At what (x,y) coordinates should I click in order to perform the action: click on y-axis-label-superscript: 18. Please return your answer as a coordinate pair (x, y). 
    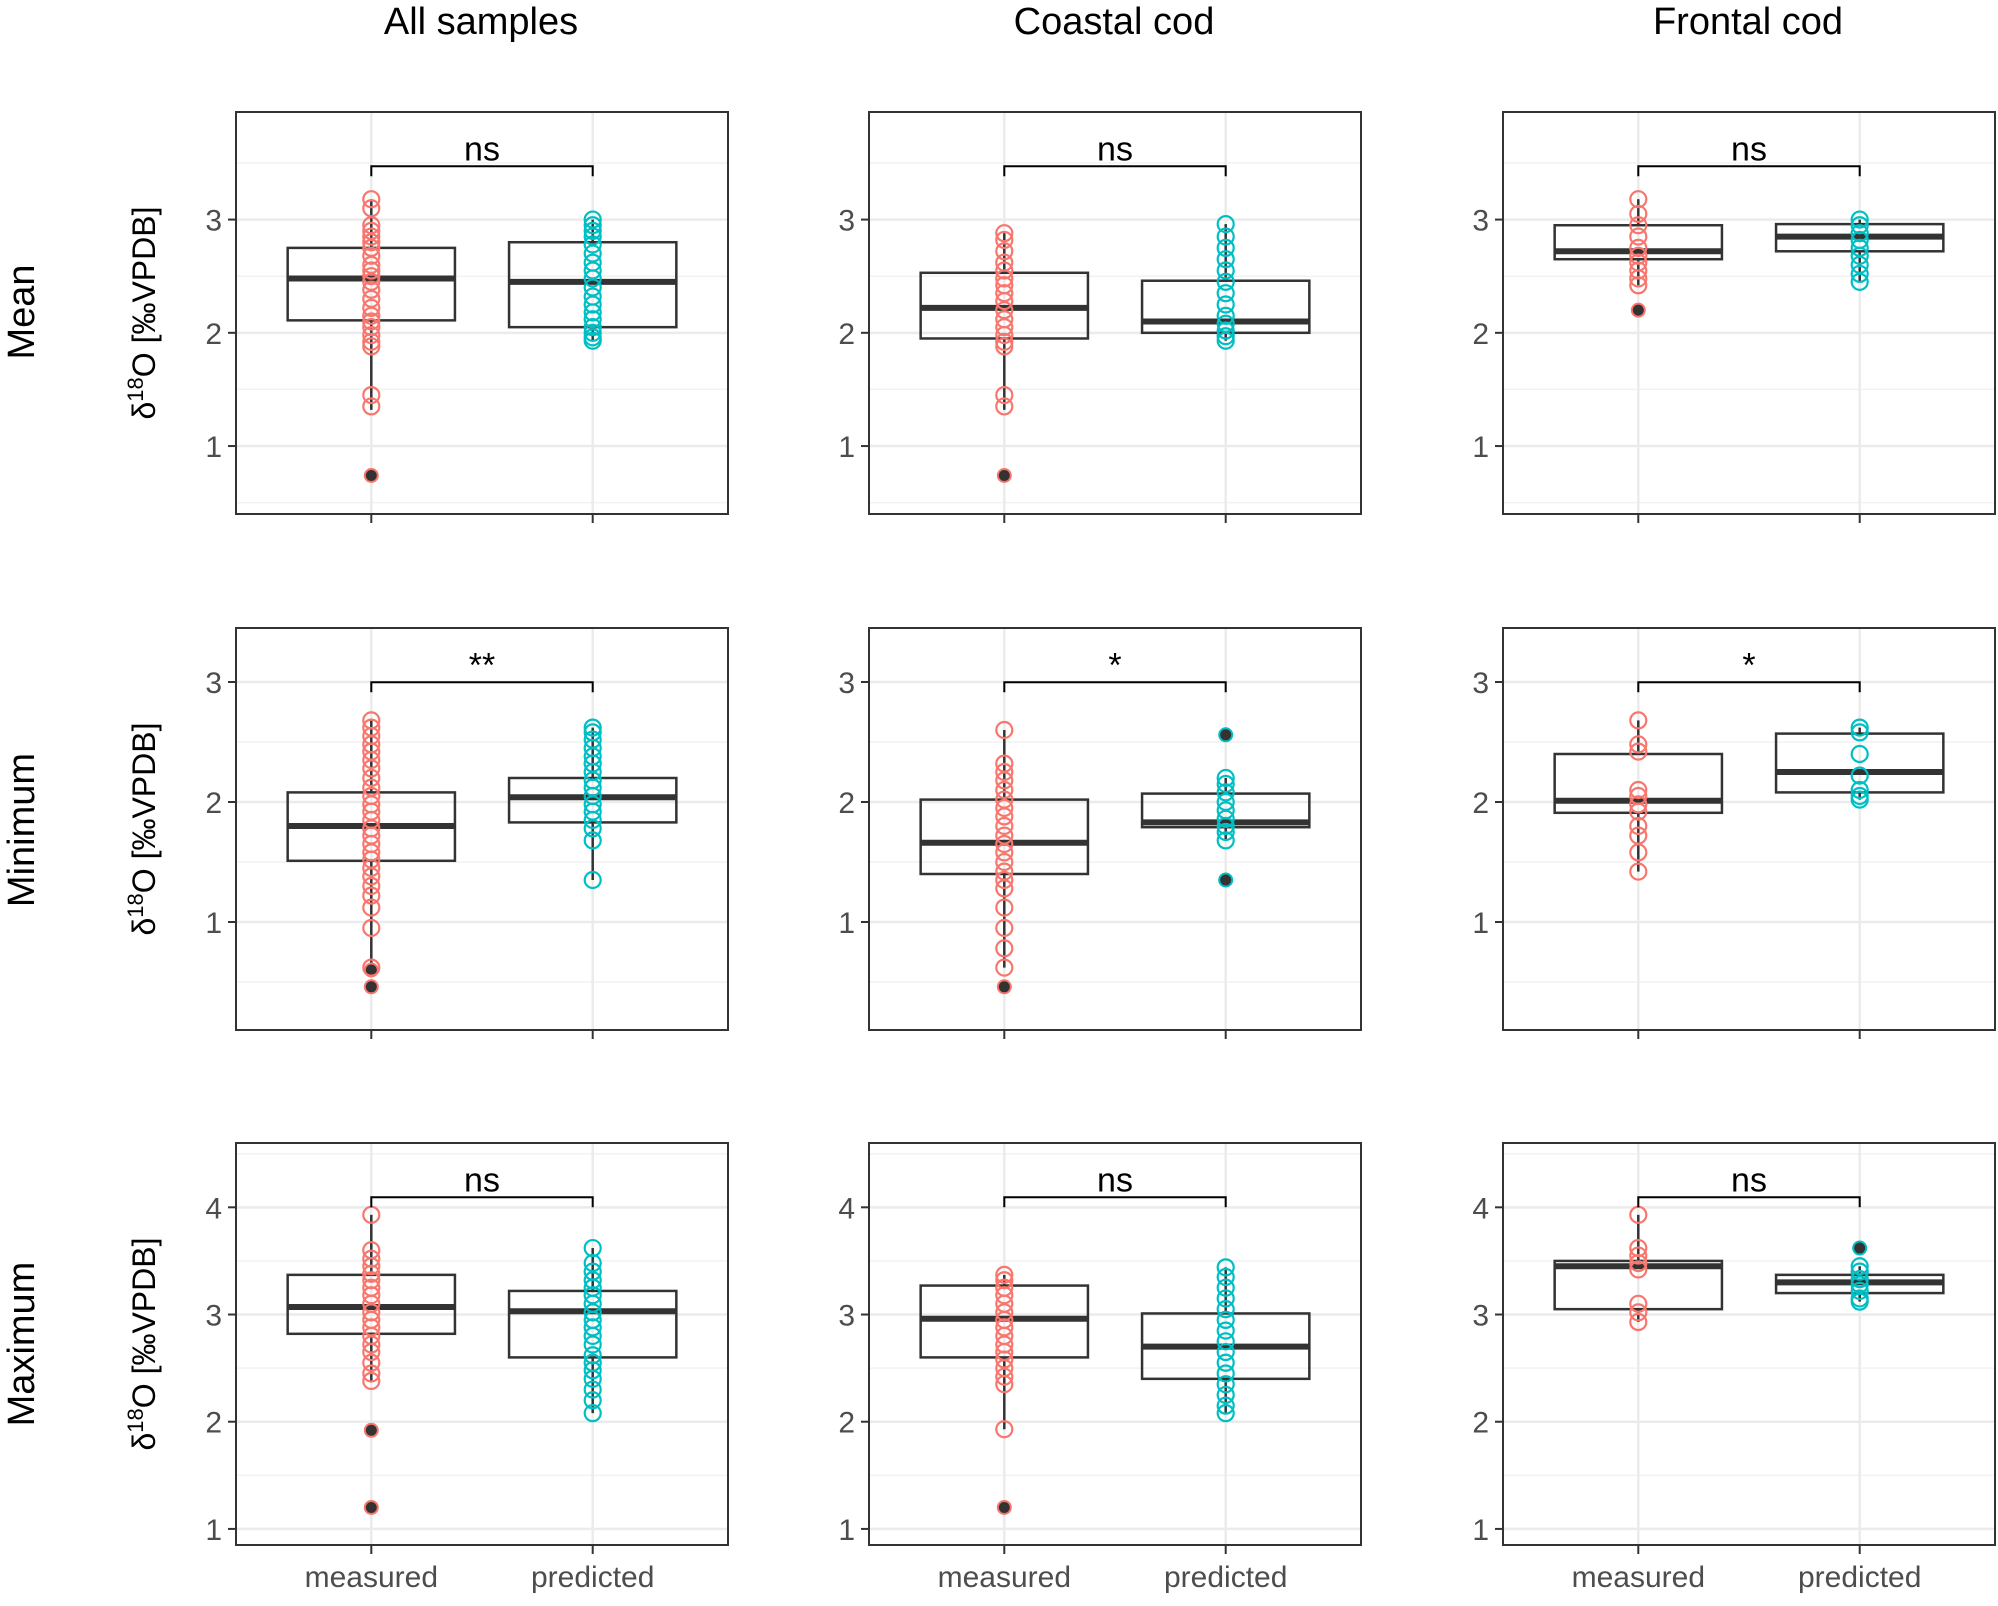
    Looking at the image, I should click on (135, 1420).